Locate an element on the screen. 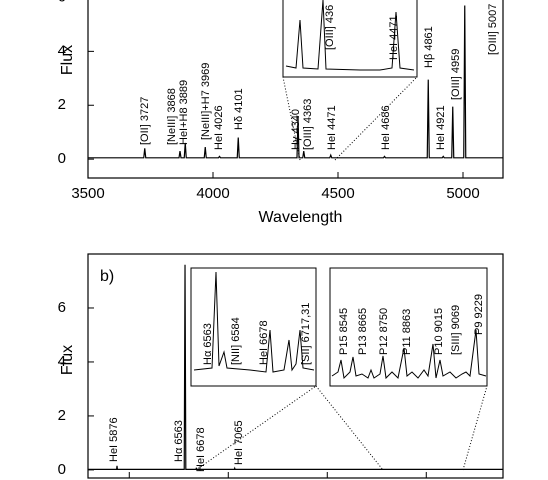 The image size is (548, 480). x-tick-label: 4500 is located at coordinates (337, 193).